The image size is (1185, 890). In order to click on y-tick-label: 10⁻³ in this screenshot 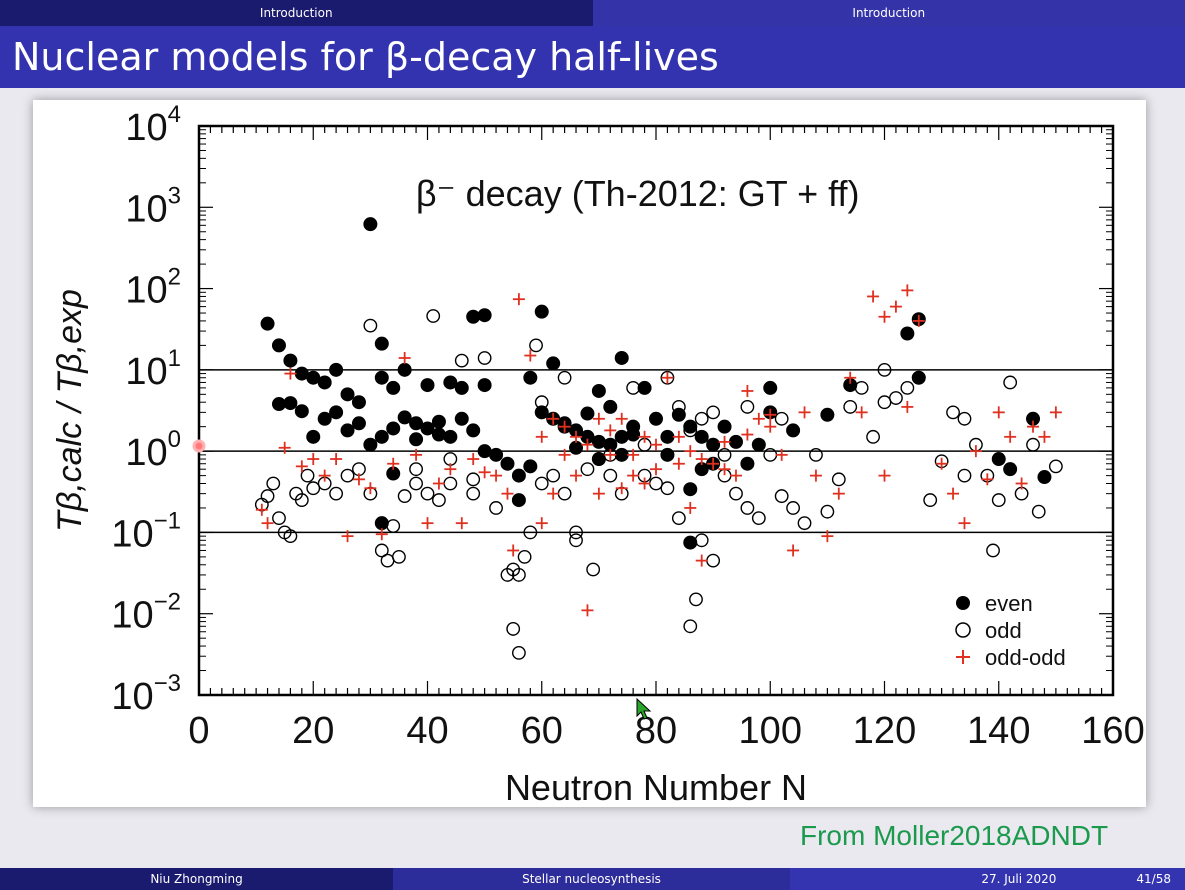, I will do `click(146, 694)`.